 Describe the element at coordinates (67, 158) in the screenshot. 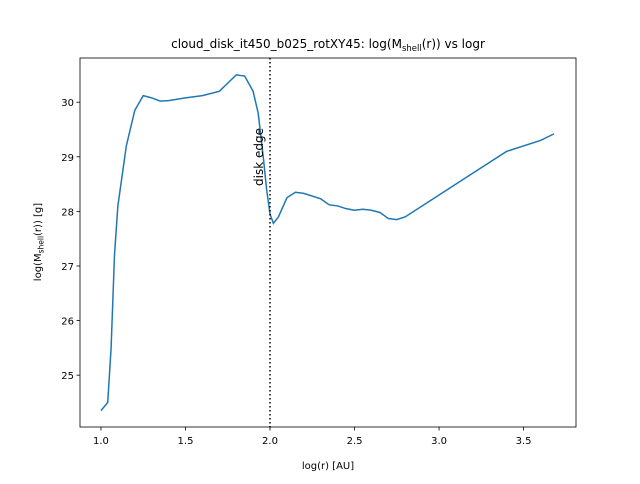

I see `y-tick-label: 29` at that location.